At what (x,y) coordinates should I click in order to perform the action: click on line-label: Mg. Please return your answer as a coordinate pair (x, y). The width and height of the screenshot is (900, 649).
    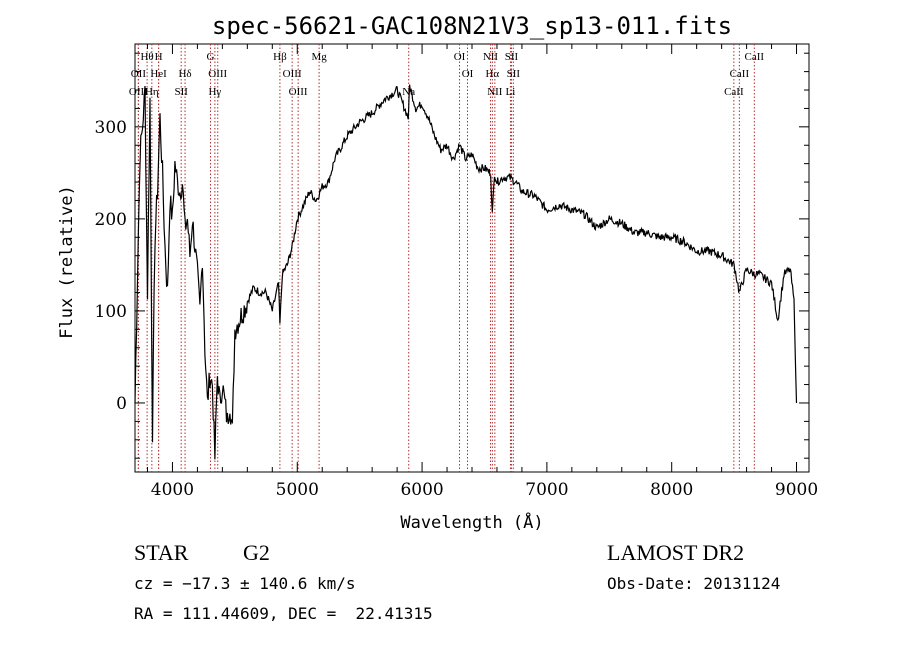
    Looking at the image, I should click on (319, 57).